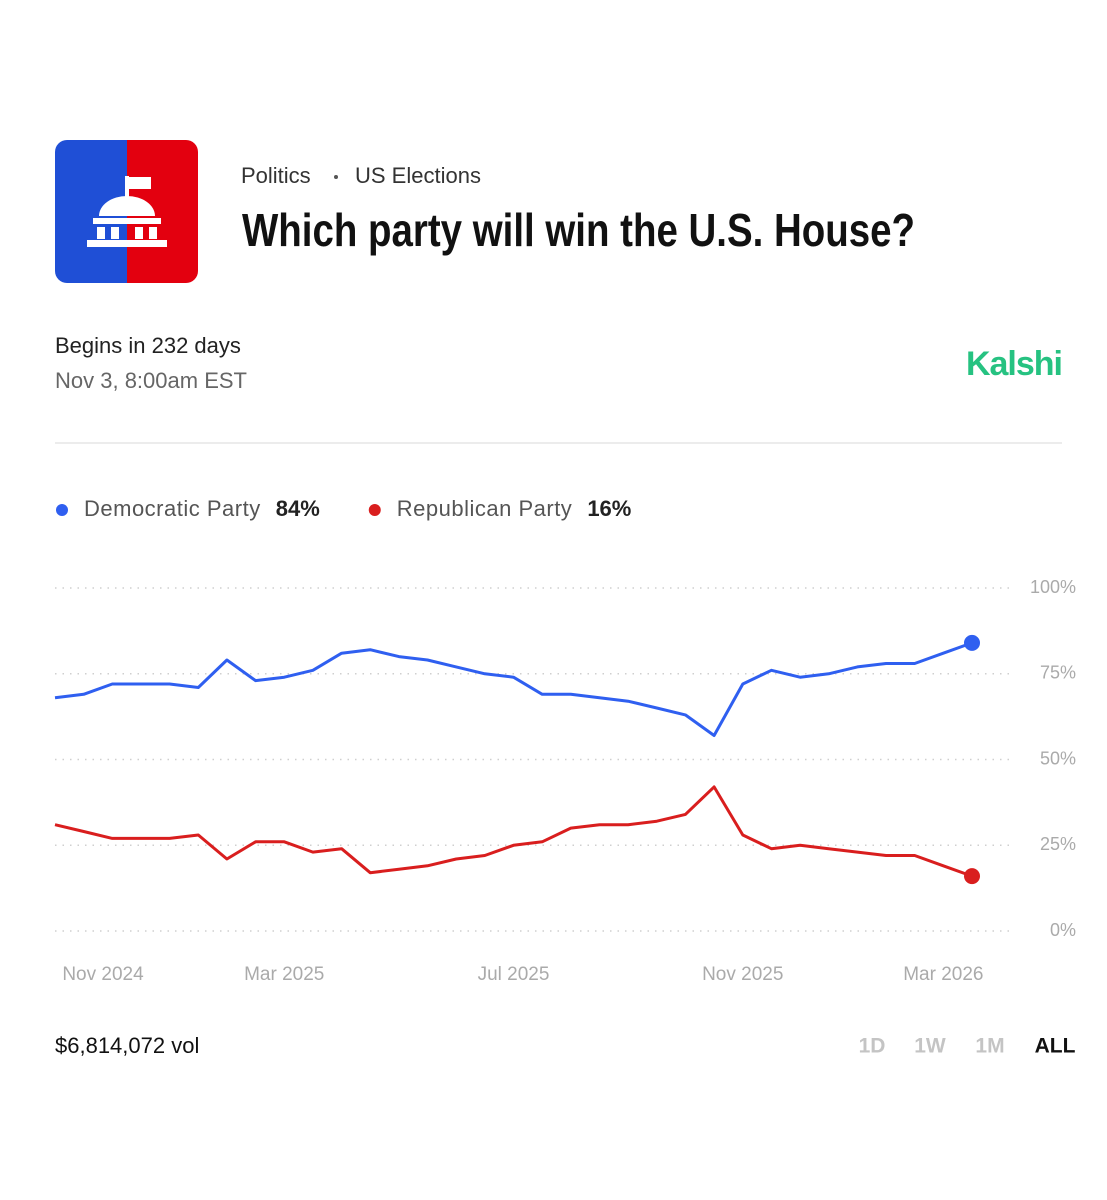  Describe the element at coordinates (872, 1046) in the screenshot. I see `range-button: 1D` at that location.